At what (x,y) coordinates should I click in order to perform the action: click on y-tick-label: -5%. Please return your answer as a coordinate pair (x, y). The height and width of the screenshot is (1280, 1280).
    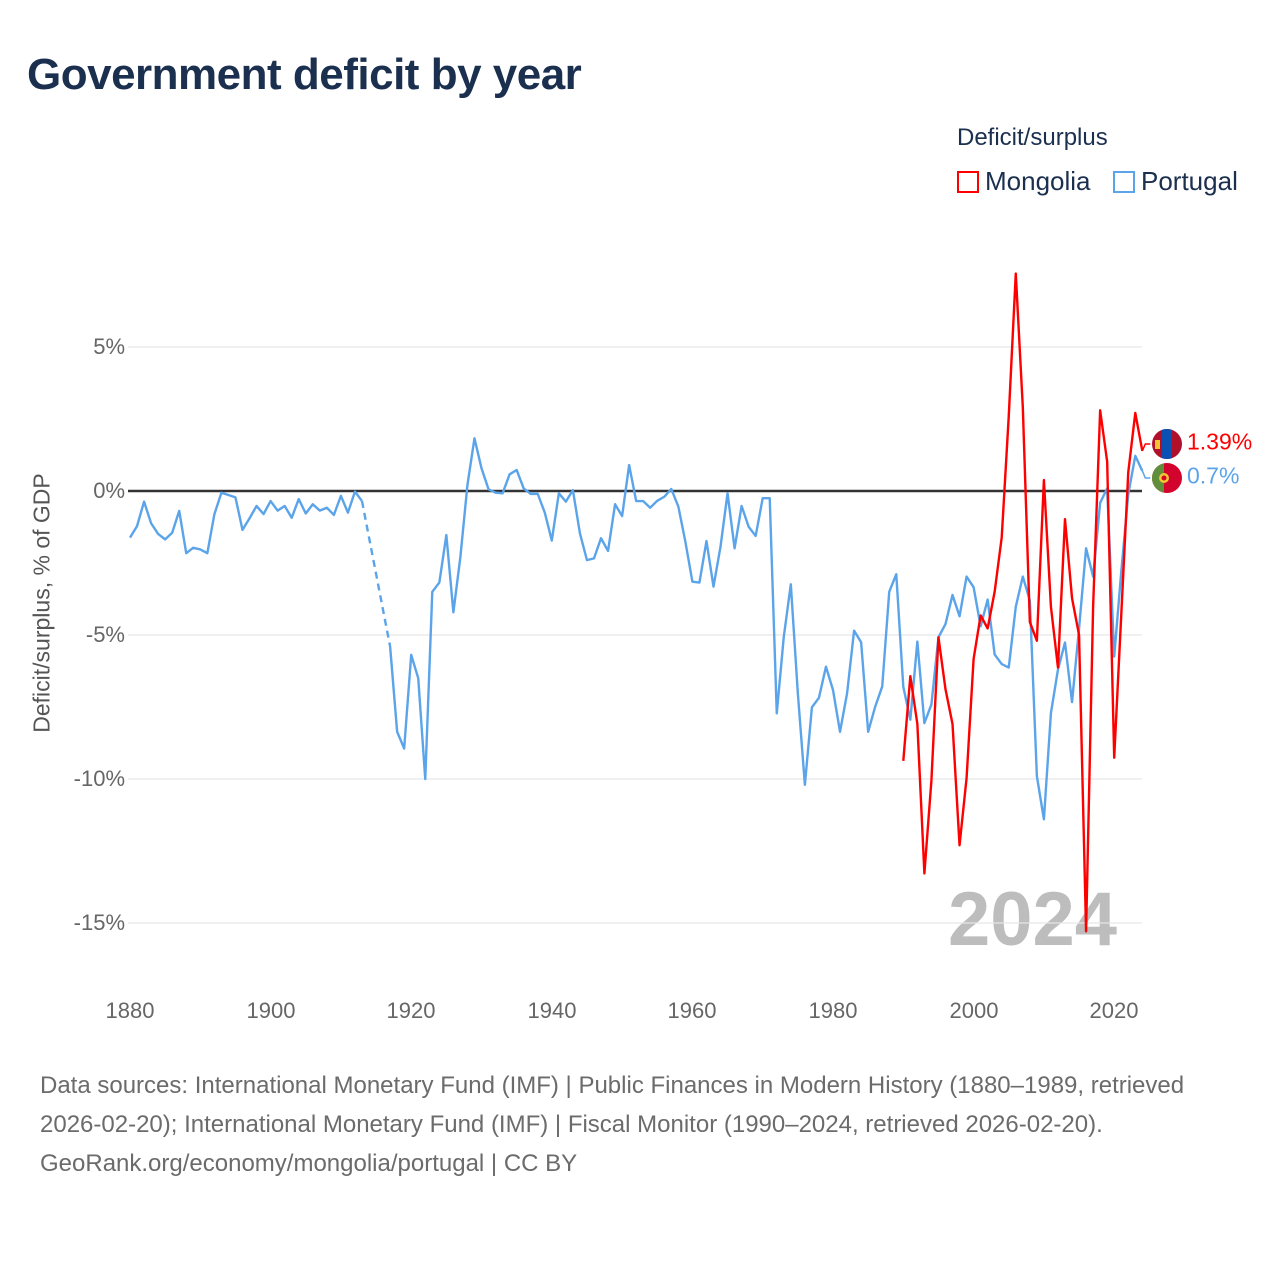
    Looking at the image, I should click on (105, 634).